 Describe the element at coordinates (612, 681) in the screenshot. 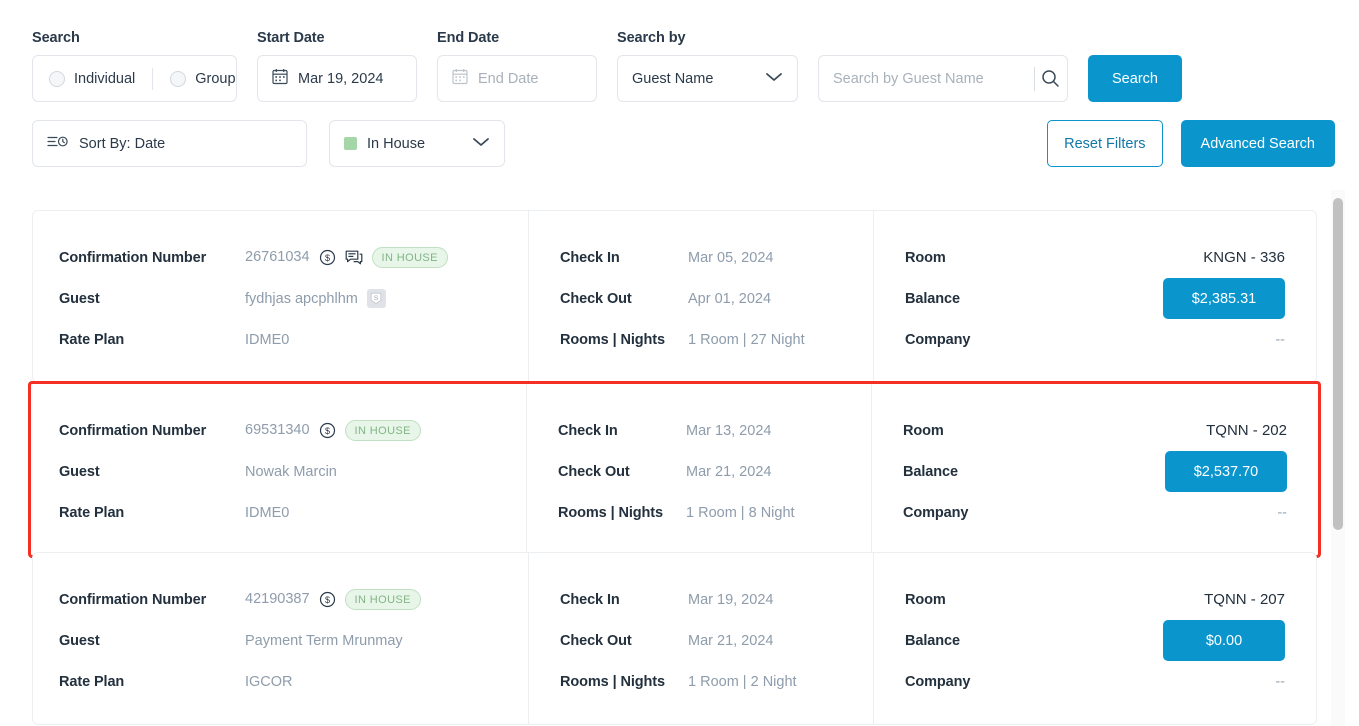

I see `rooms-nights-label: Rooms | Nights` at that location.